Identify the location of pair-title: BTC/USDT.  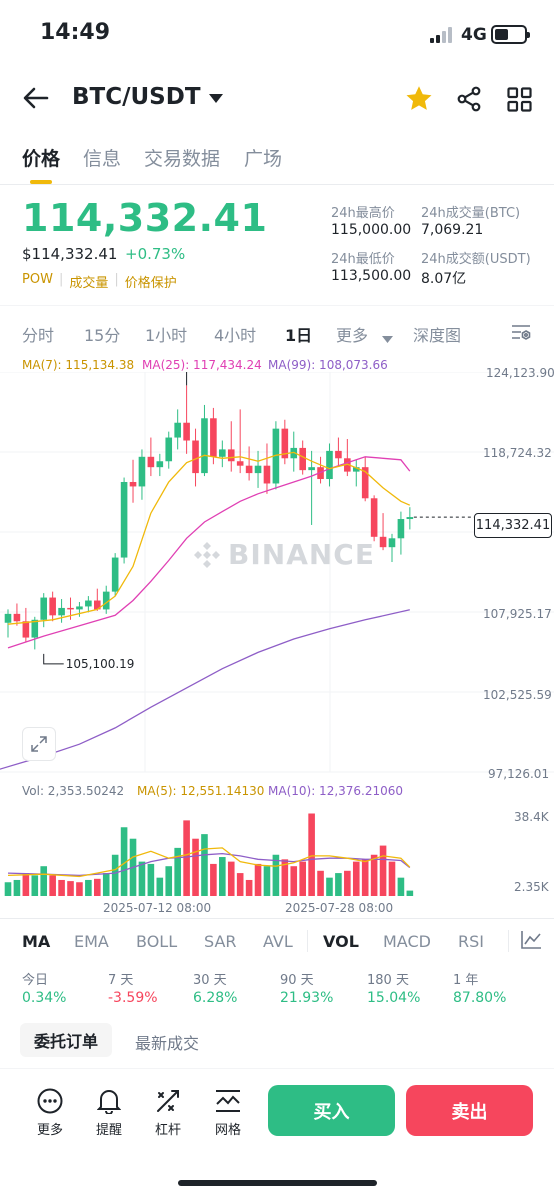
(136, 97).